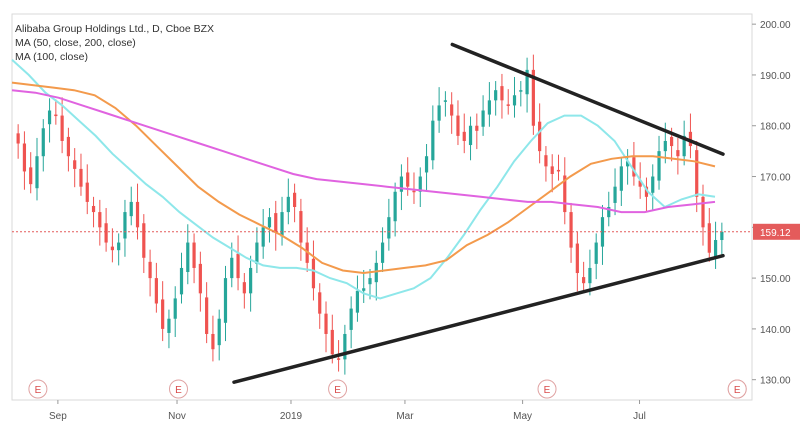 The width and height of the screenshot is (801, 431). I want to click on time-tick-label: Nov, so click(177, 416).